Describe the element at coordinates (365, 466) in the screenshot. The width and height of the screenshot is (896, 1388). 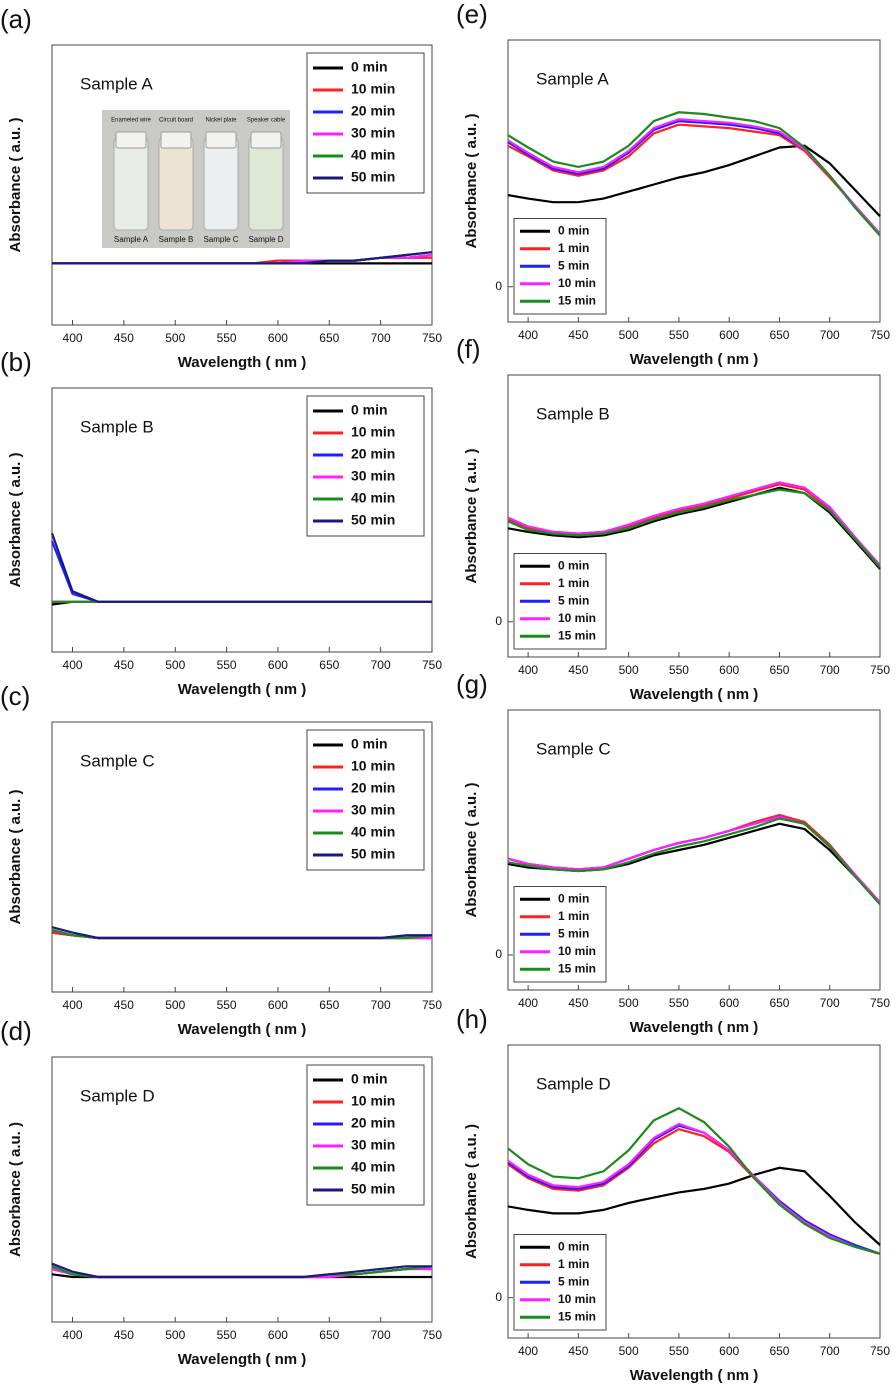
I see `legend-box` at that location.